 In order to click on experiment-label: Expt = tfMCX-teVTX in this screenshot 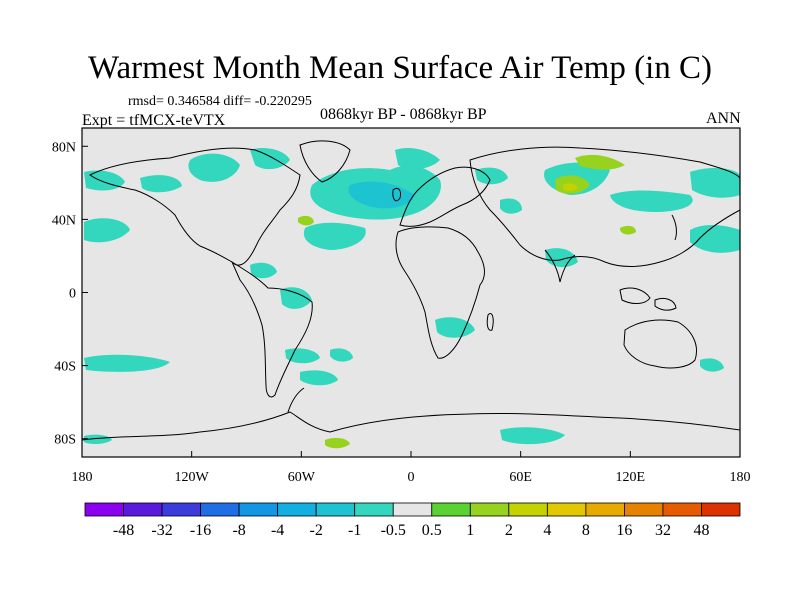, I will do `click(154, 120)`.